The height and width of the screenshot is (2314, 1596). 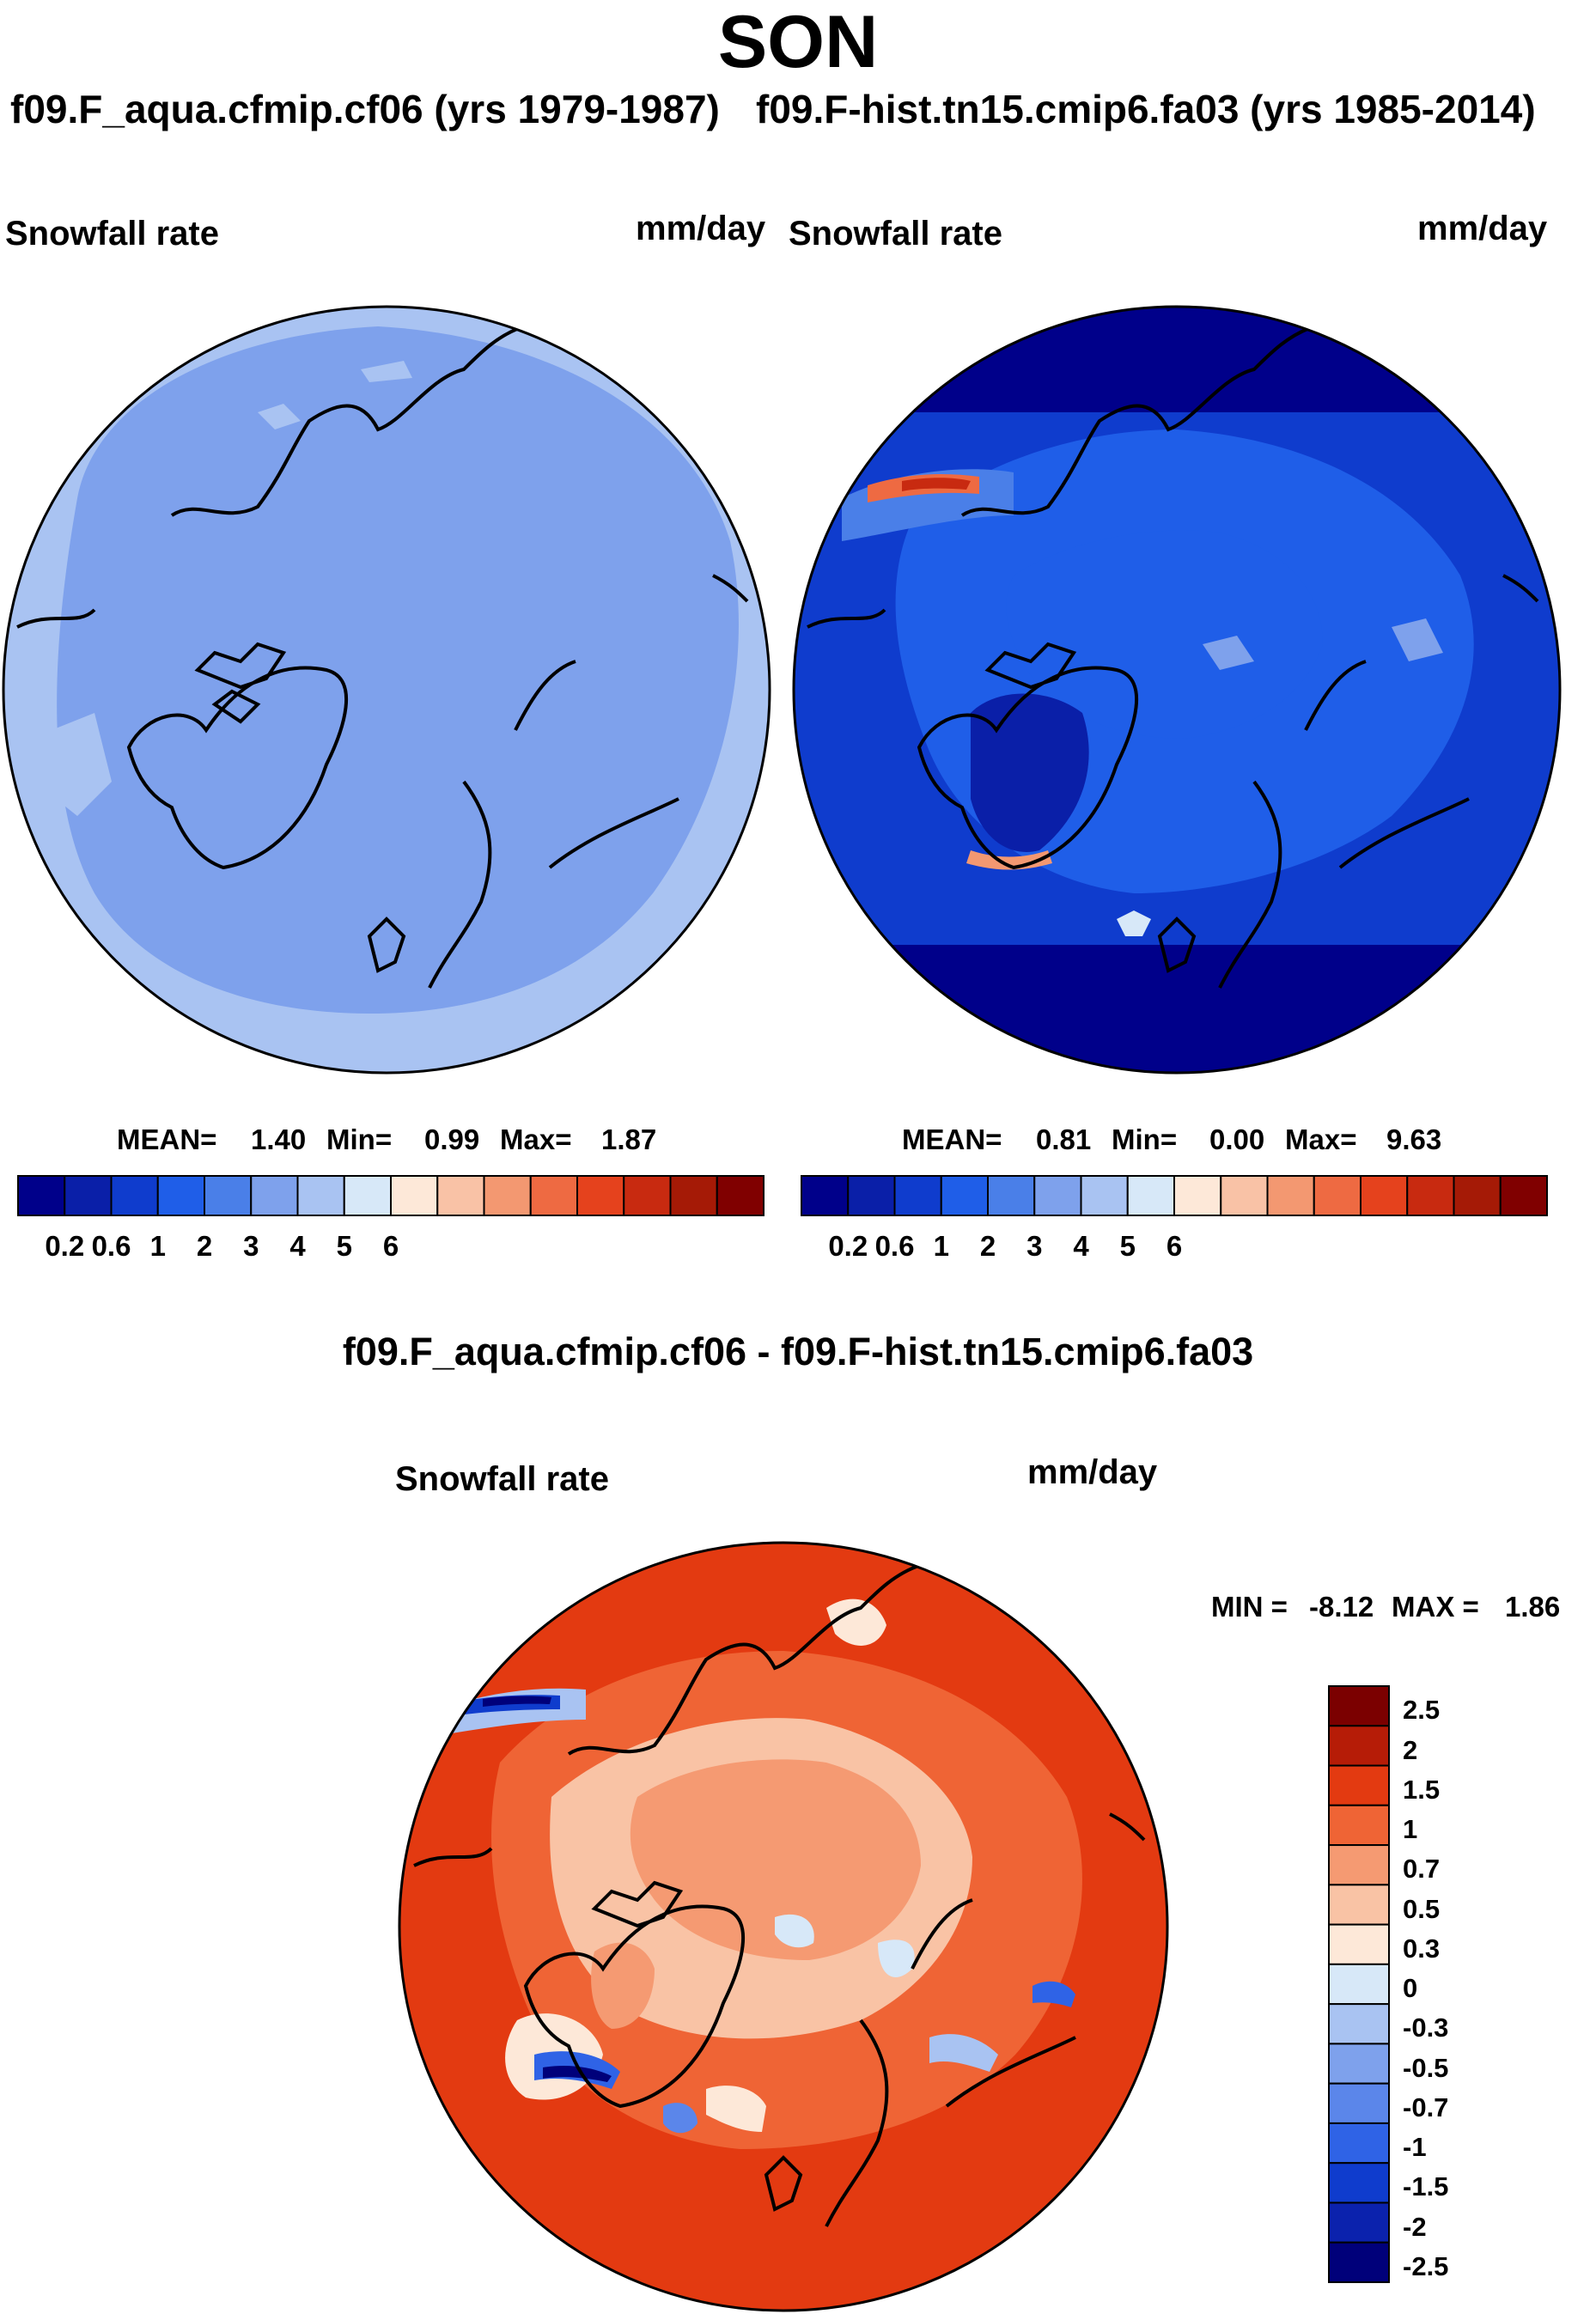 What do you see at coordinates (1414, 1139) in the screenshot?
I see `panel-right-max-value: 9.63` at bounding box center [1414, 1139].